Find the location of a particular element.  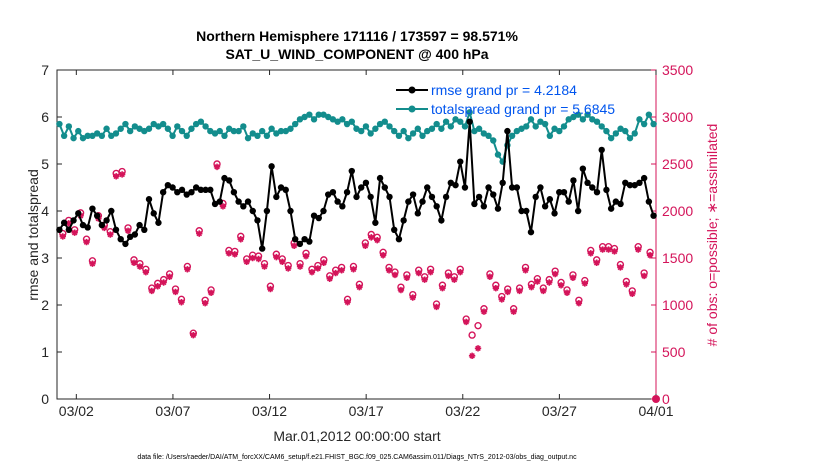

y-tick-label-left: 0 is located at coordinates (45, 399).